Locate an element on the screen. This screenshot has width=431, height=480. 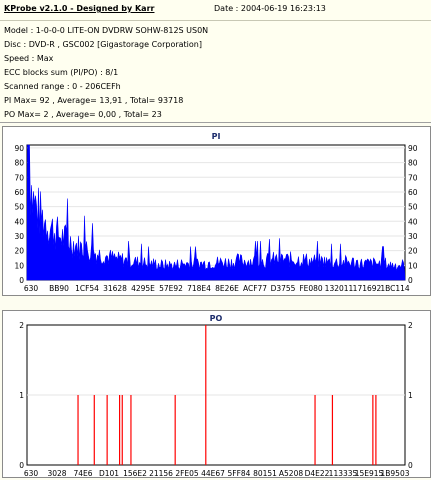
pi-y-tick-label: 40 is located at coordinates (19, 221).